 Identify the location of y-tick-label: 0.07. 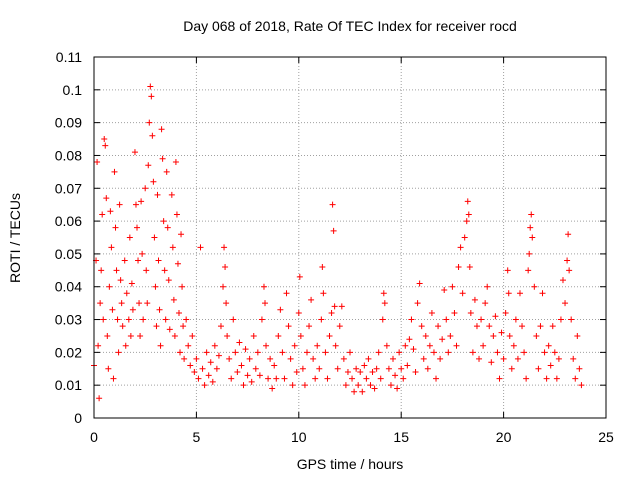
(68, 188).